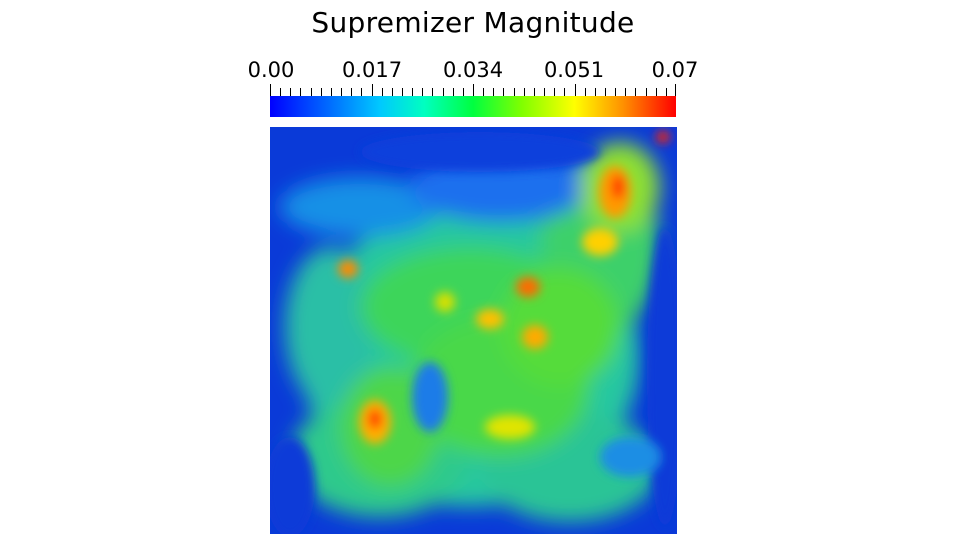 This screenshot has height=548, width=954. I want to click on colorbar, so click(473, 106).